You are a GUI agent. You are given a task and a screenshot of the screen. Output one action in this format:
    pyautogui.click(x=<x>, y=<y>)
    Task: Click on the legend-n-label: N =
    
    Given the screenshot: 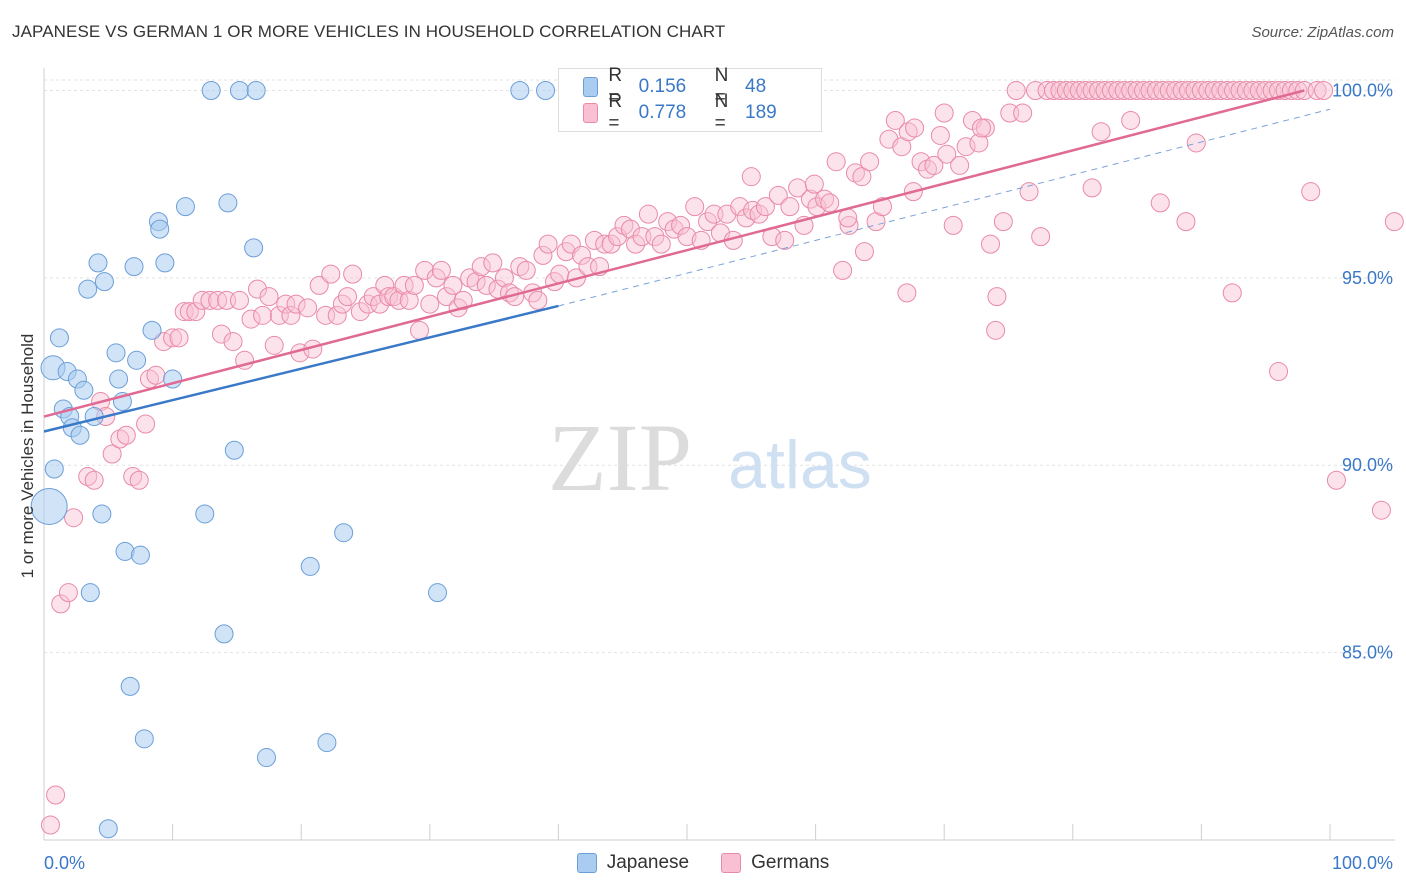 What is the action you would take?
    pyautogui.click(x=721, y=112)
    